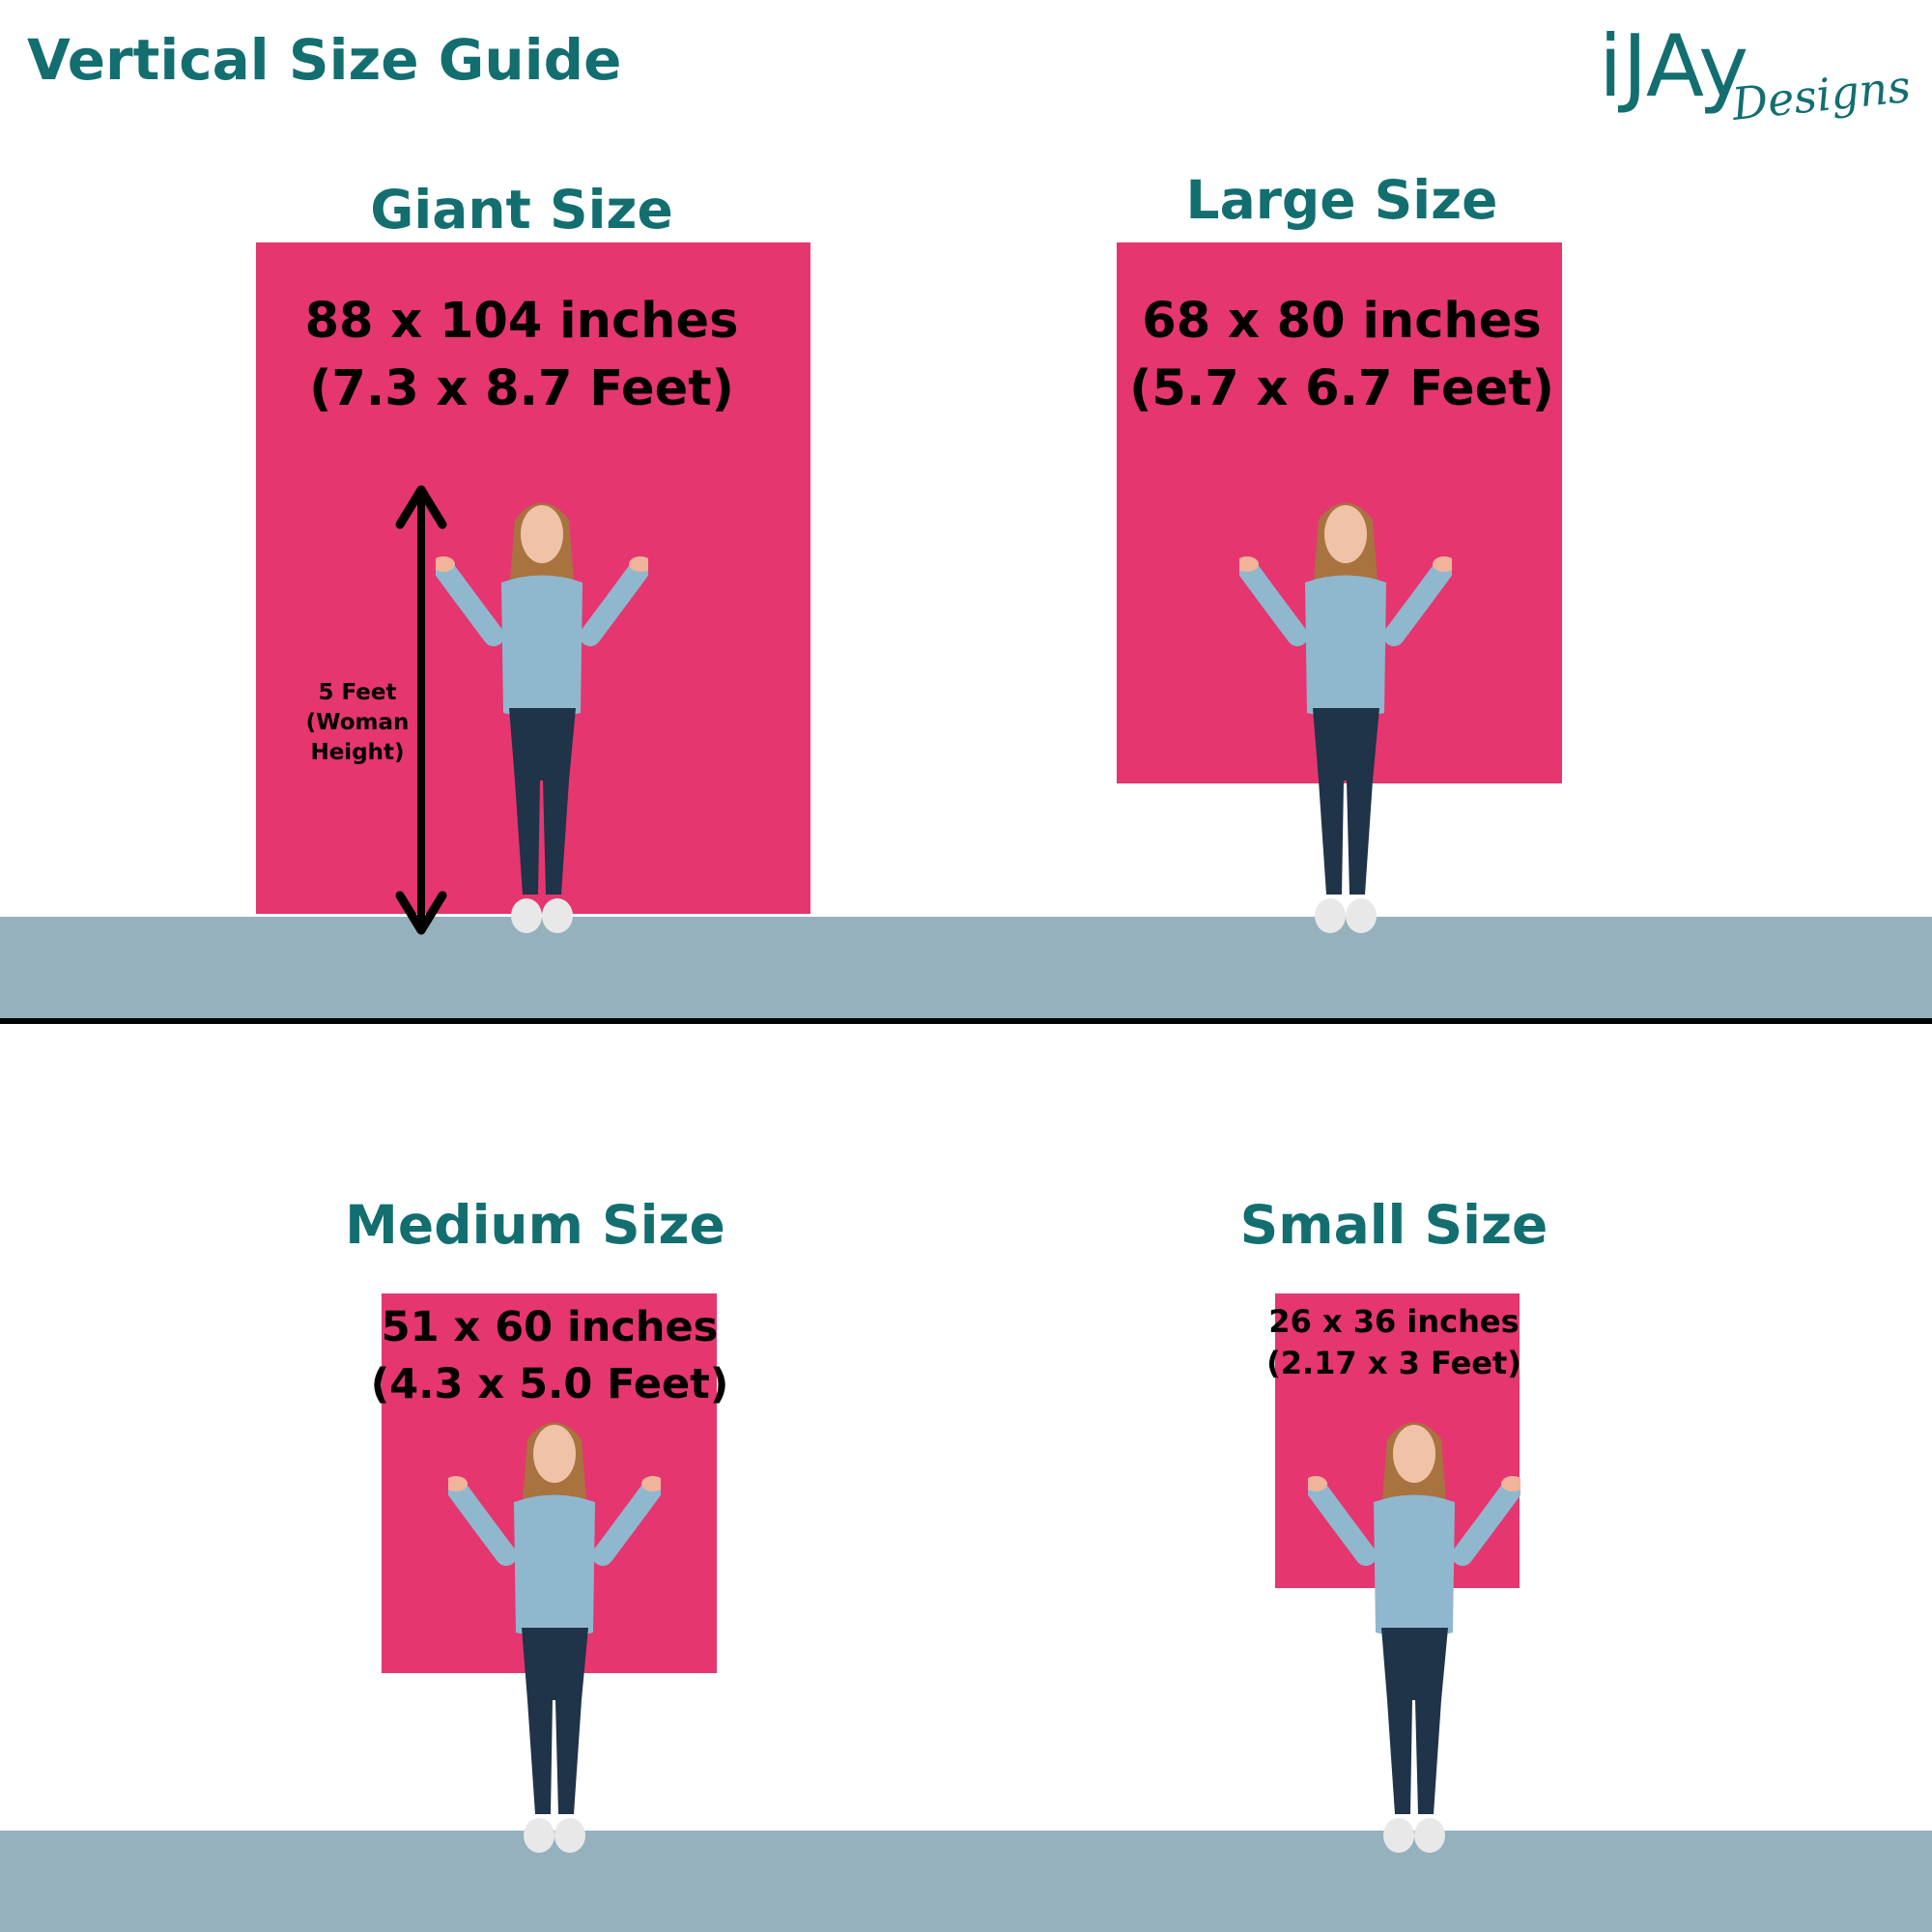 The width and height of the screenshot is (1932, 1932). What do you see at coordinates (549, 1384) in the screenshot?
I see `medium-feet: (4.3 x 5.0 Feet)` at bounding box center [549, 1384].